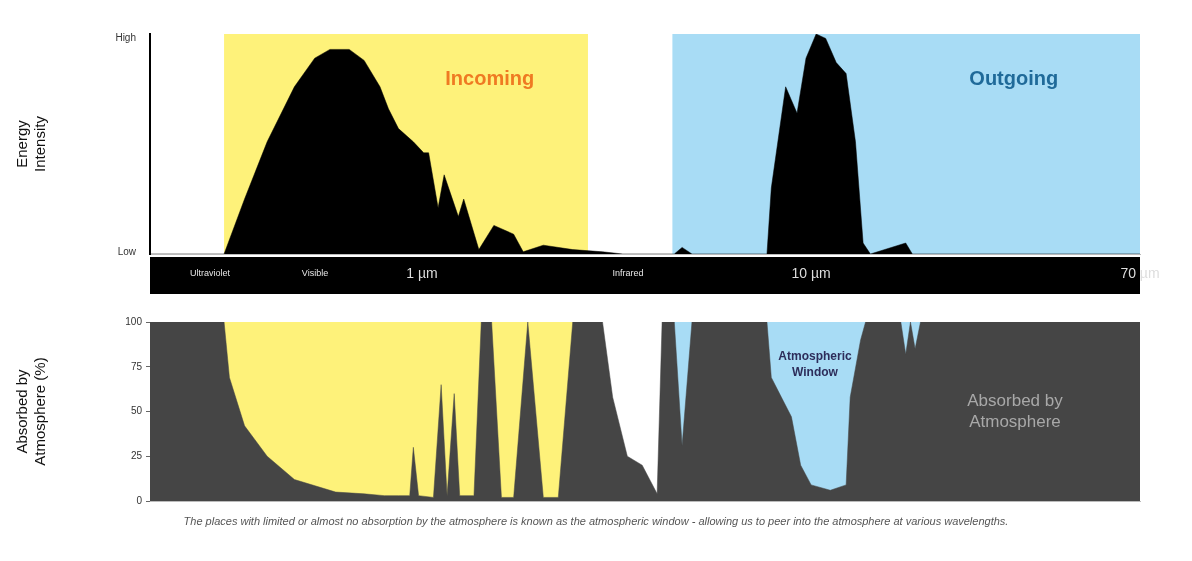  What do you see at coordinates (125, 37) in the screenshot?
I see `text: High` at bounding box center [125, 37].